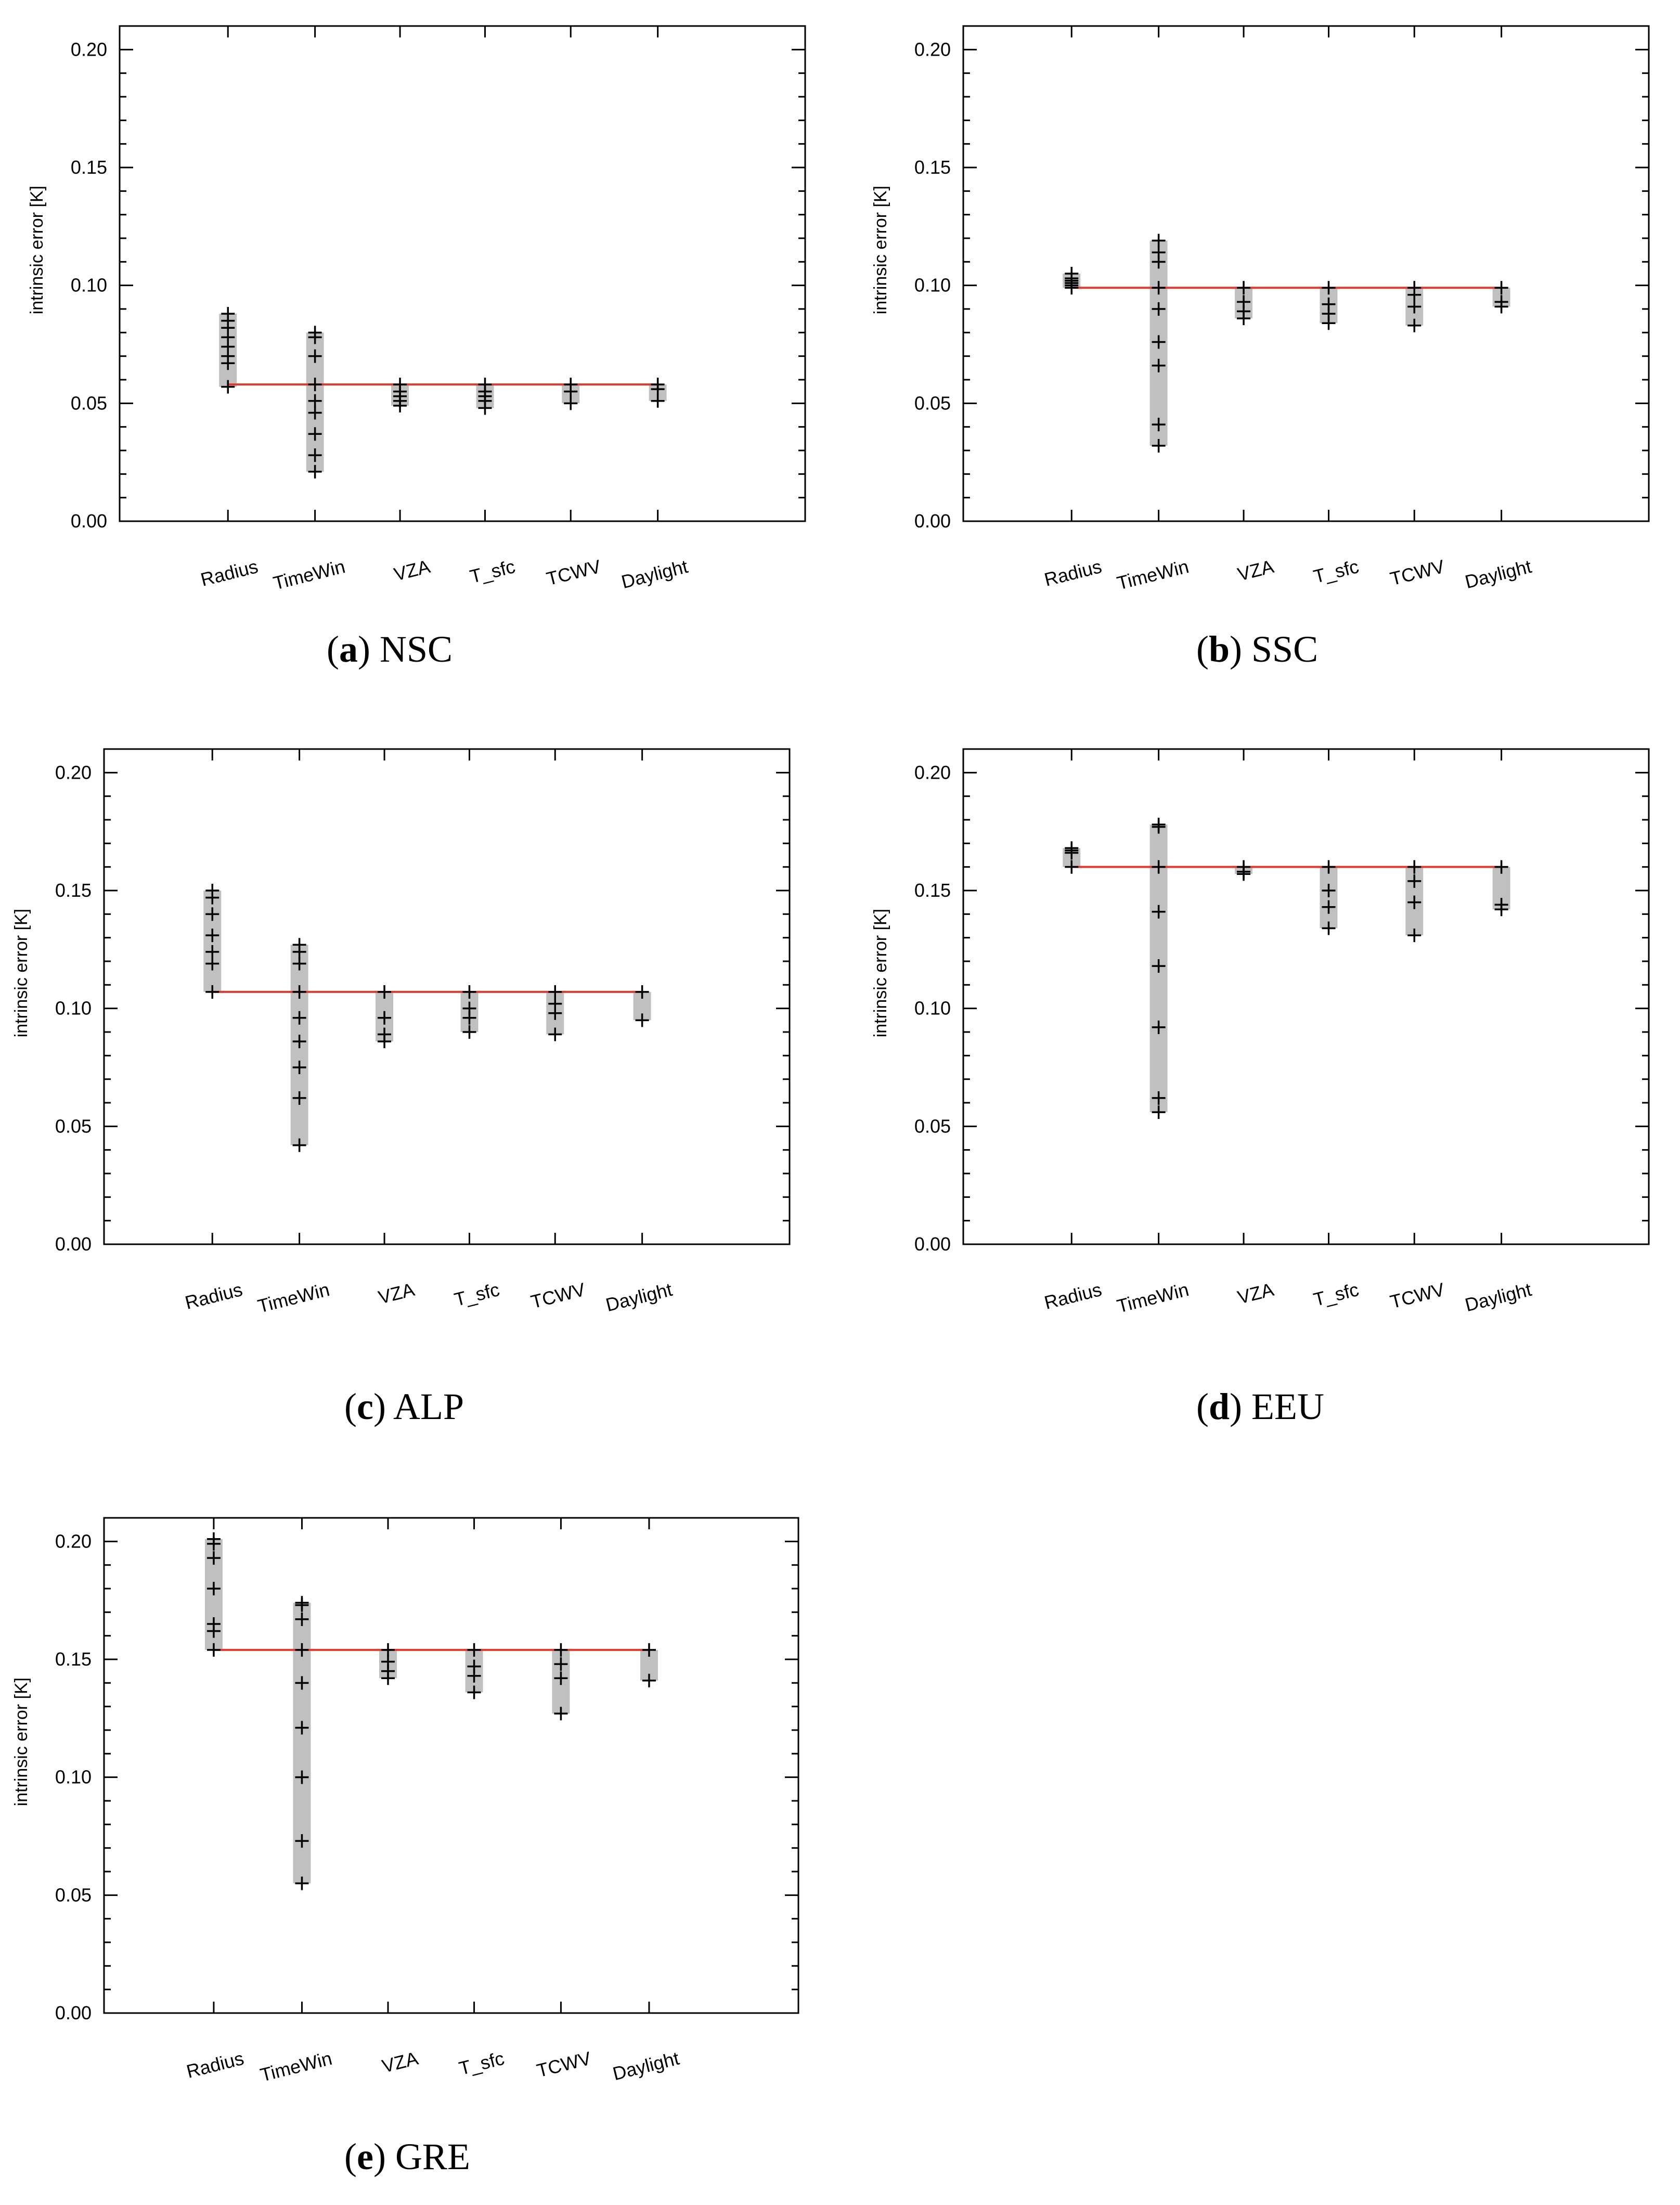 The height and width of the screenshot is (2205, 1680). What do you see at coordinates (477, 1294) in the screenshot?
I see `x-tick-label-t_sfc: T_sfc` at bounding box center [477, 1294].